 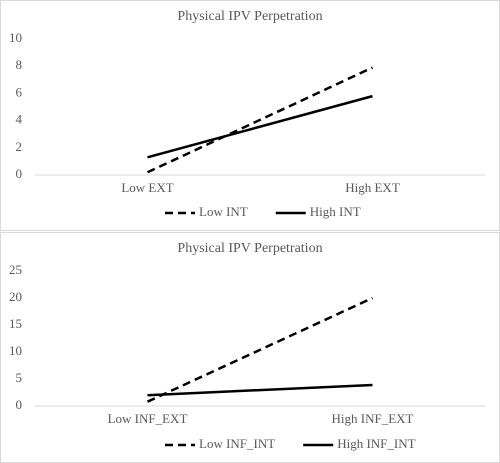 I want to click on legend-label: High INF_INT, so click(x=376, y=443).